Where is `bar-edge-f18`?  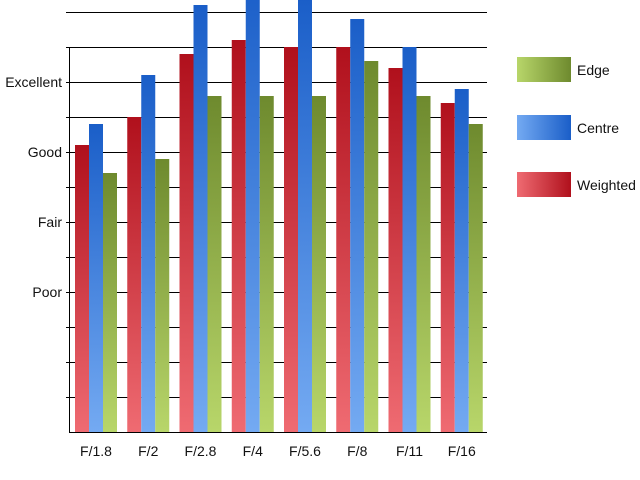
bar-edge-f18 is located at coordinates (110, 302).